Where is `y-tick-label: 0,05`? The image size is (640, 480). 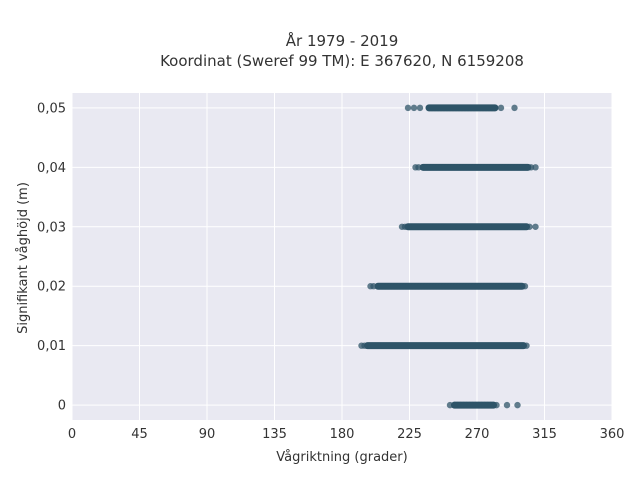
y-tick-label: 0,05 is located at coordinates (51, 108).